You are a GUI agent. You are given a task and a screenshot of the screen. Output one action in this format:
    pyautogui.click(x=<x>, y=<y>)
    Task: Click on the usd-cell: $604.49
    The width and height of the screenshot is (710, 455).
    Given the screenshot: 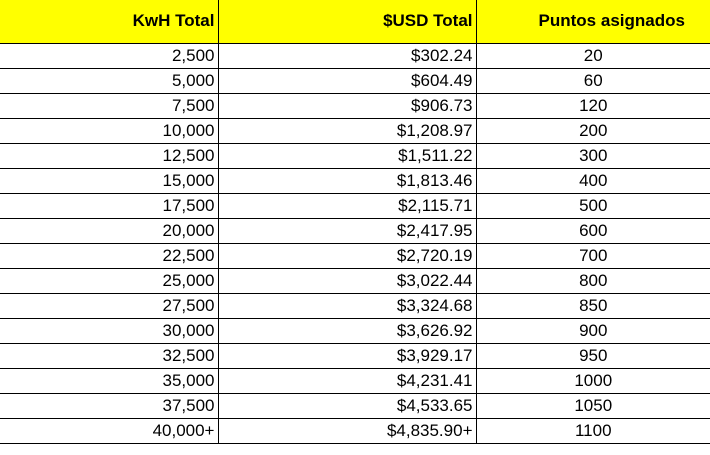 What is the action you would take?
    pyautogui.click(x=347, y=81)
    